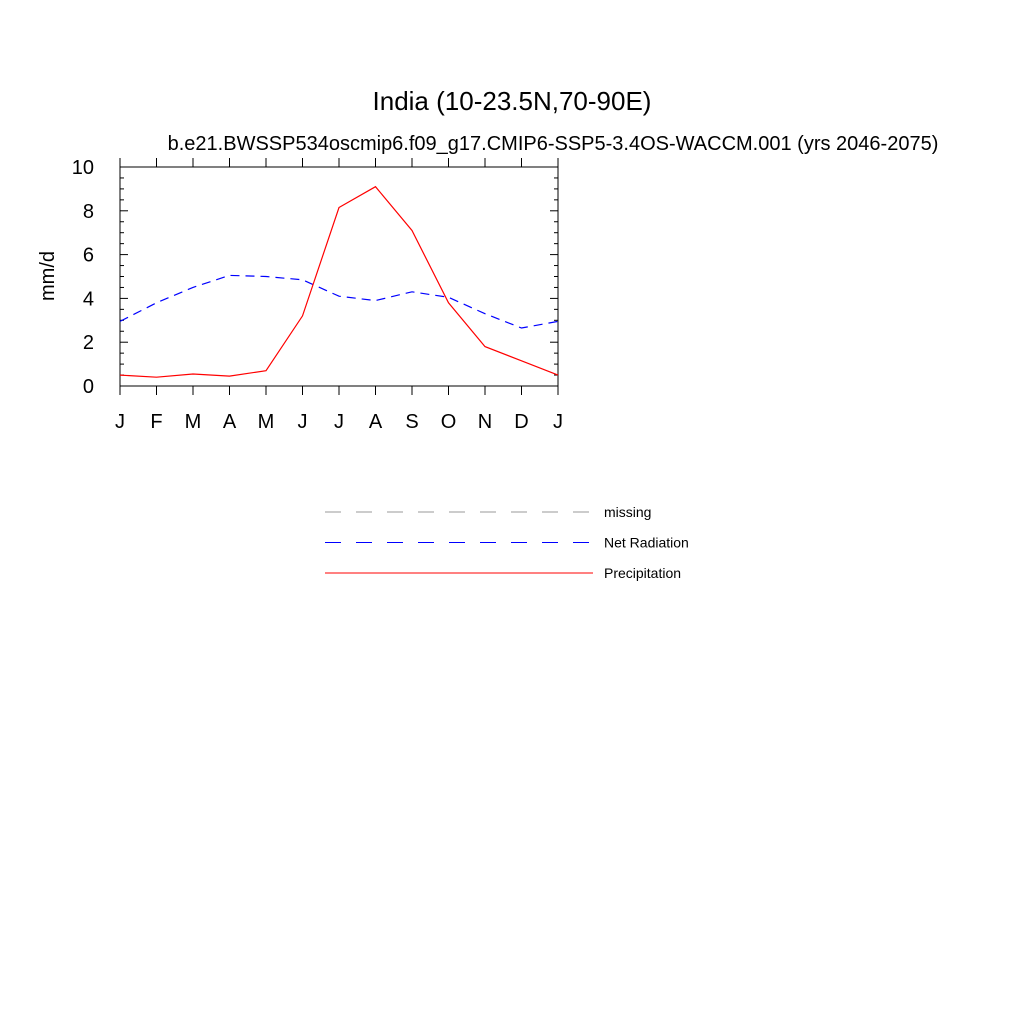 This screenshot has width=1024, height=1024. What do you see at coordinates (156, 422) in the screenshot?
I see `x-tick-label: F` at bounding box center [156, 422].